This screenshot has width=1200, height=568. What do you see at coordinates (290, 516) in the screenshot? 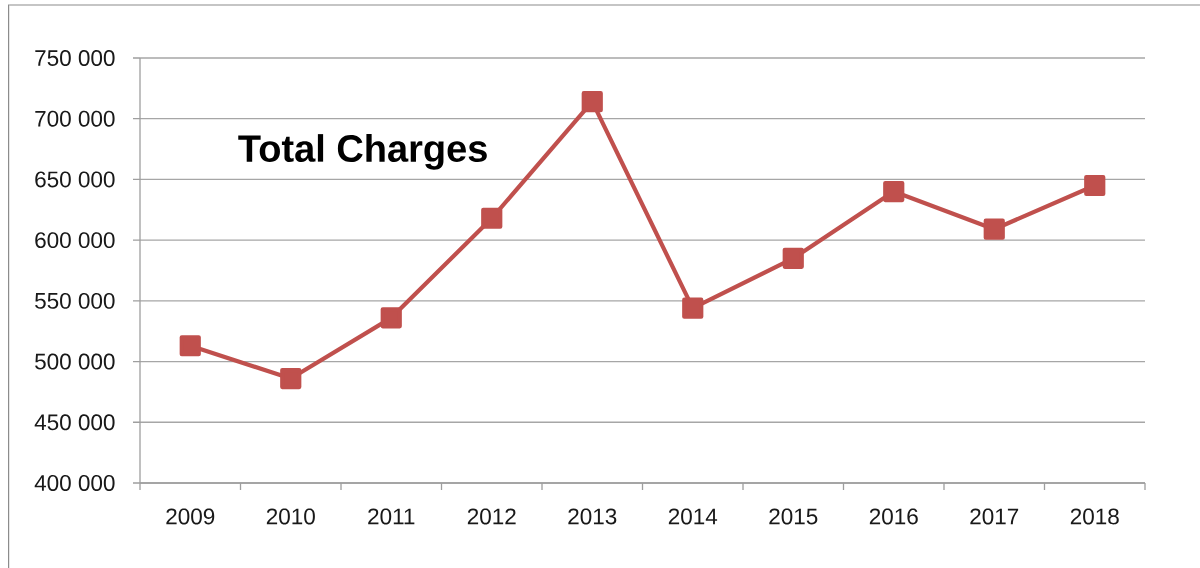
I see `x-tick-label: 2010` at bounding box center [290, 516].